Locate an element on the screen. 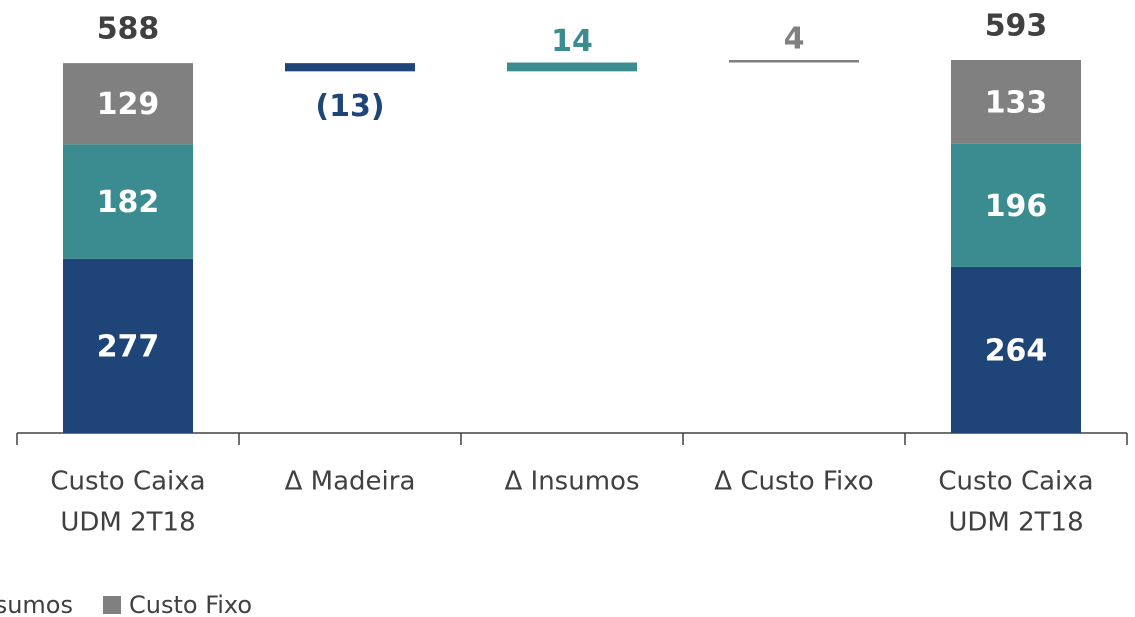 This screenshot has width=1135, height=617. segment-label: 129 is located at coordinates (128, 104).